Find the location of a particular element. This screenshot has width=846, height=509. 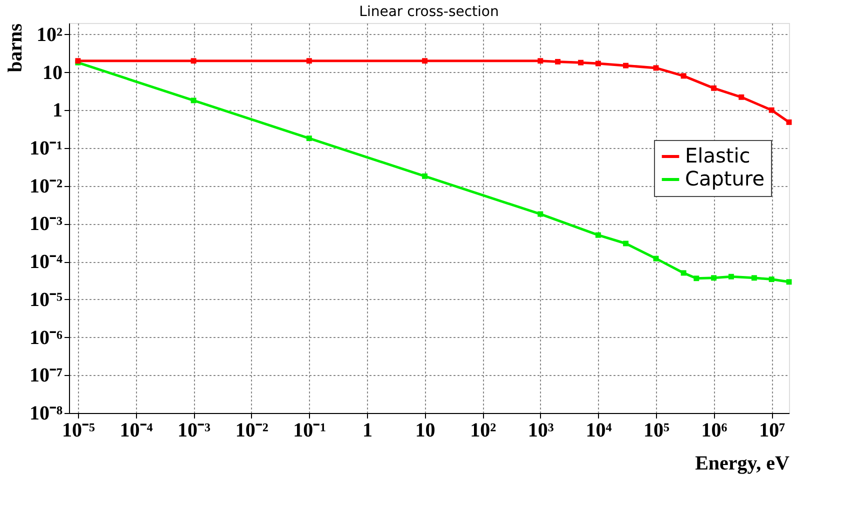

x-tick-label: 10⁻³ is located at coordinates (194, 431).